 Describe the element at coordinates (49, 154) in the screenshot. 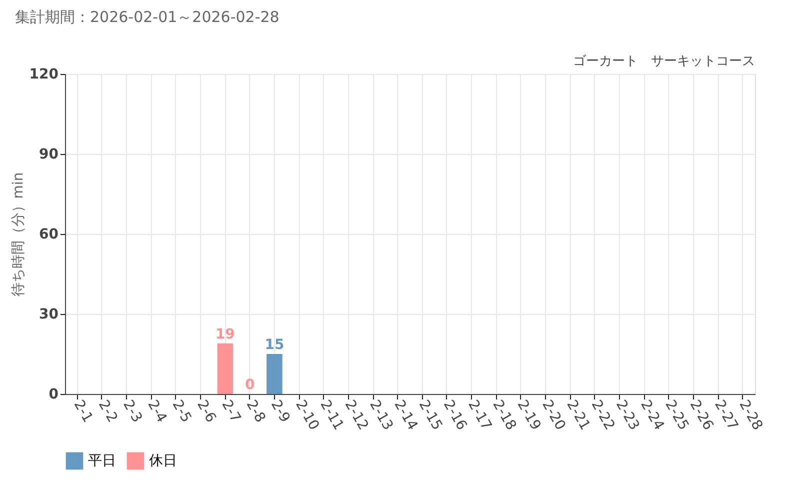

I see `y-tick-label: 90` at that location.